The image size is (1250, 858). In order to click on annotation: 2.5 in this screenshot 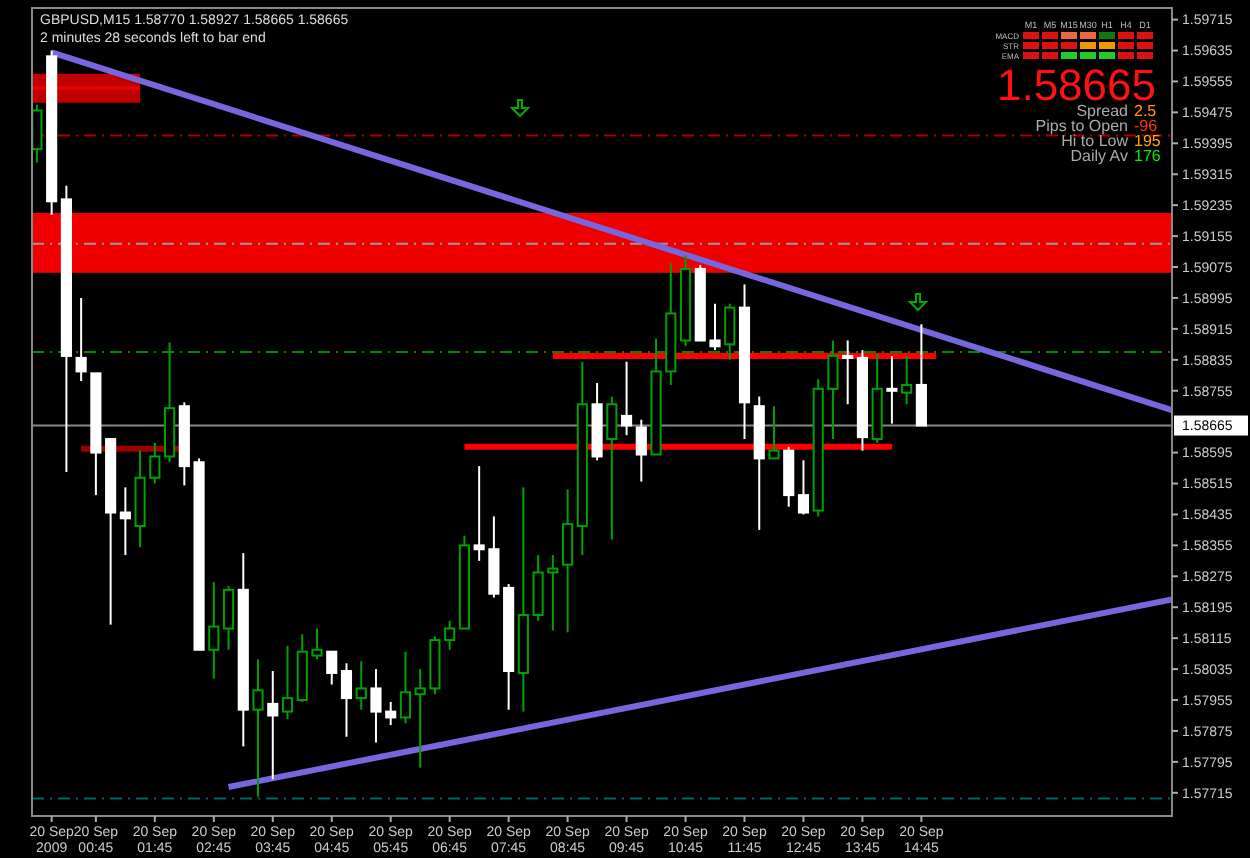, I will do `click(1146, 111)`.